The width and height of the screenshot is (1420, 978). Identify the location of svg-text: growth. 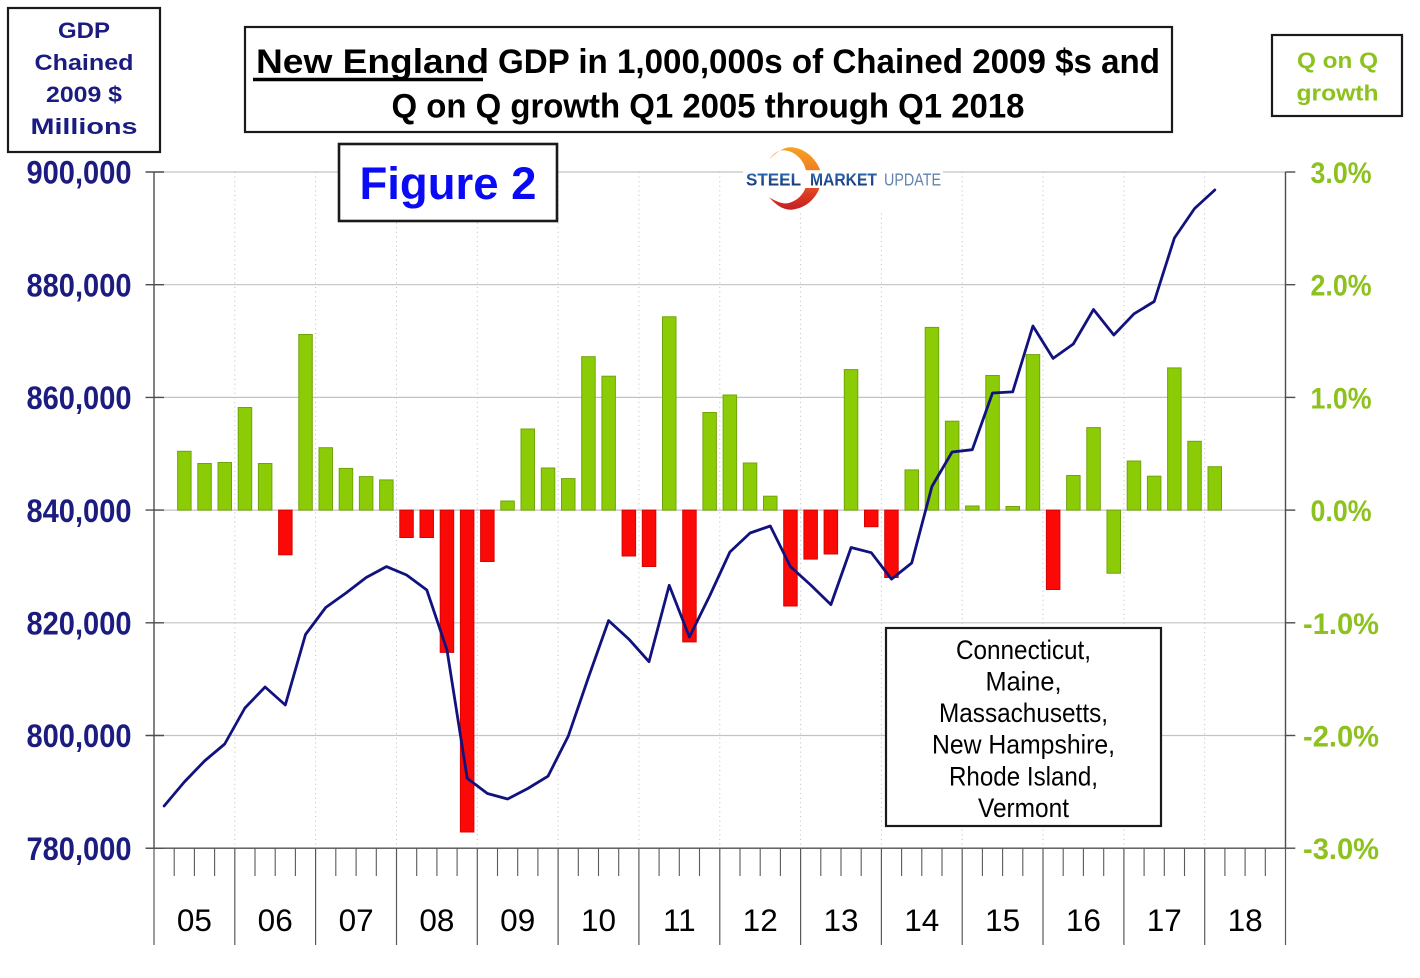
(1338, 93).